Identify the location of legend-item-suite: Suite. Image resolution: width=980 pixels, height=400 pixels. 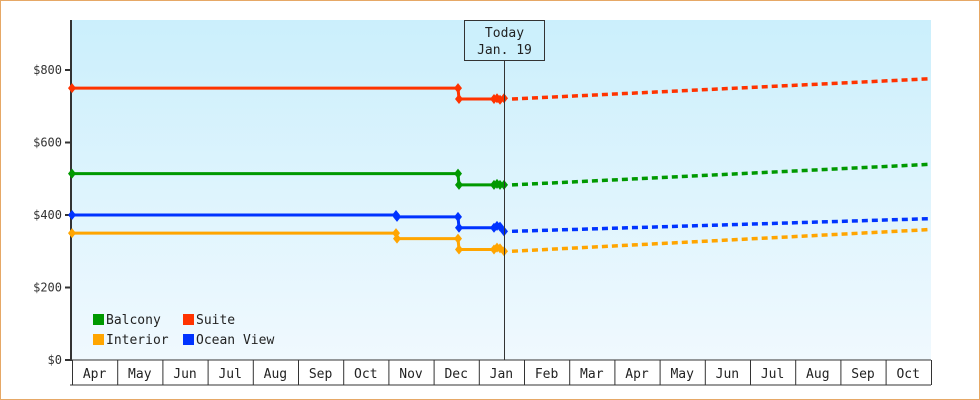
(209, 320).